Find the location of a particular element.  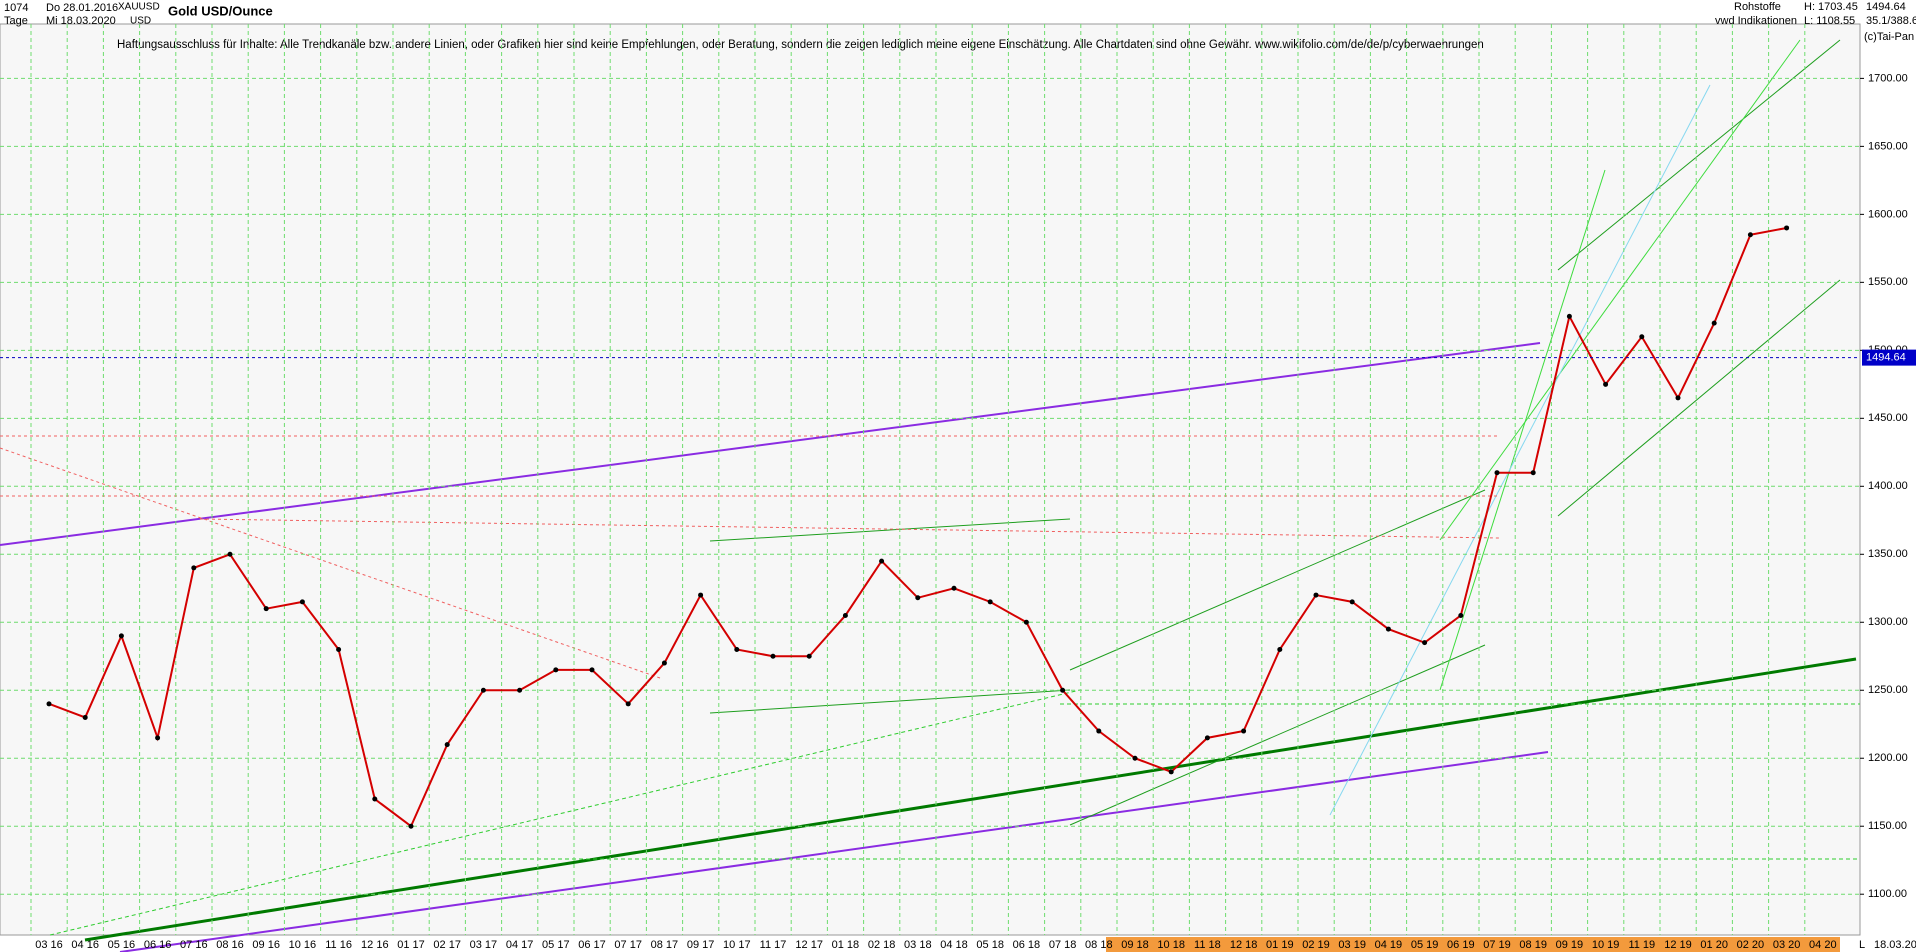

x-tick-label: 07 17 is located at coordinates (628, 945).